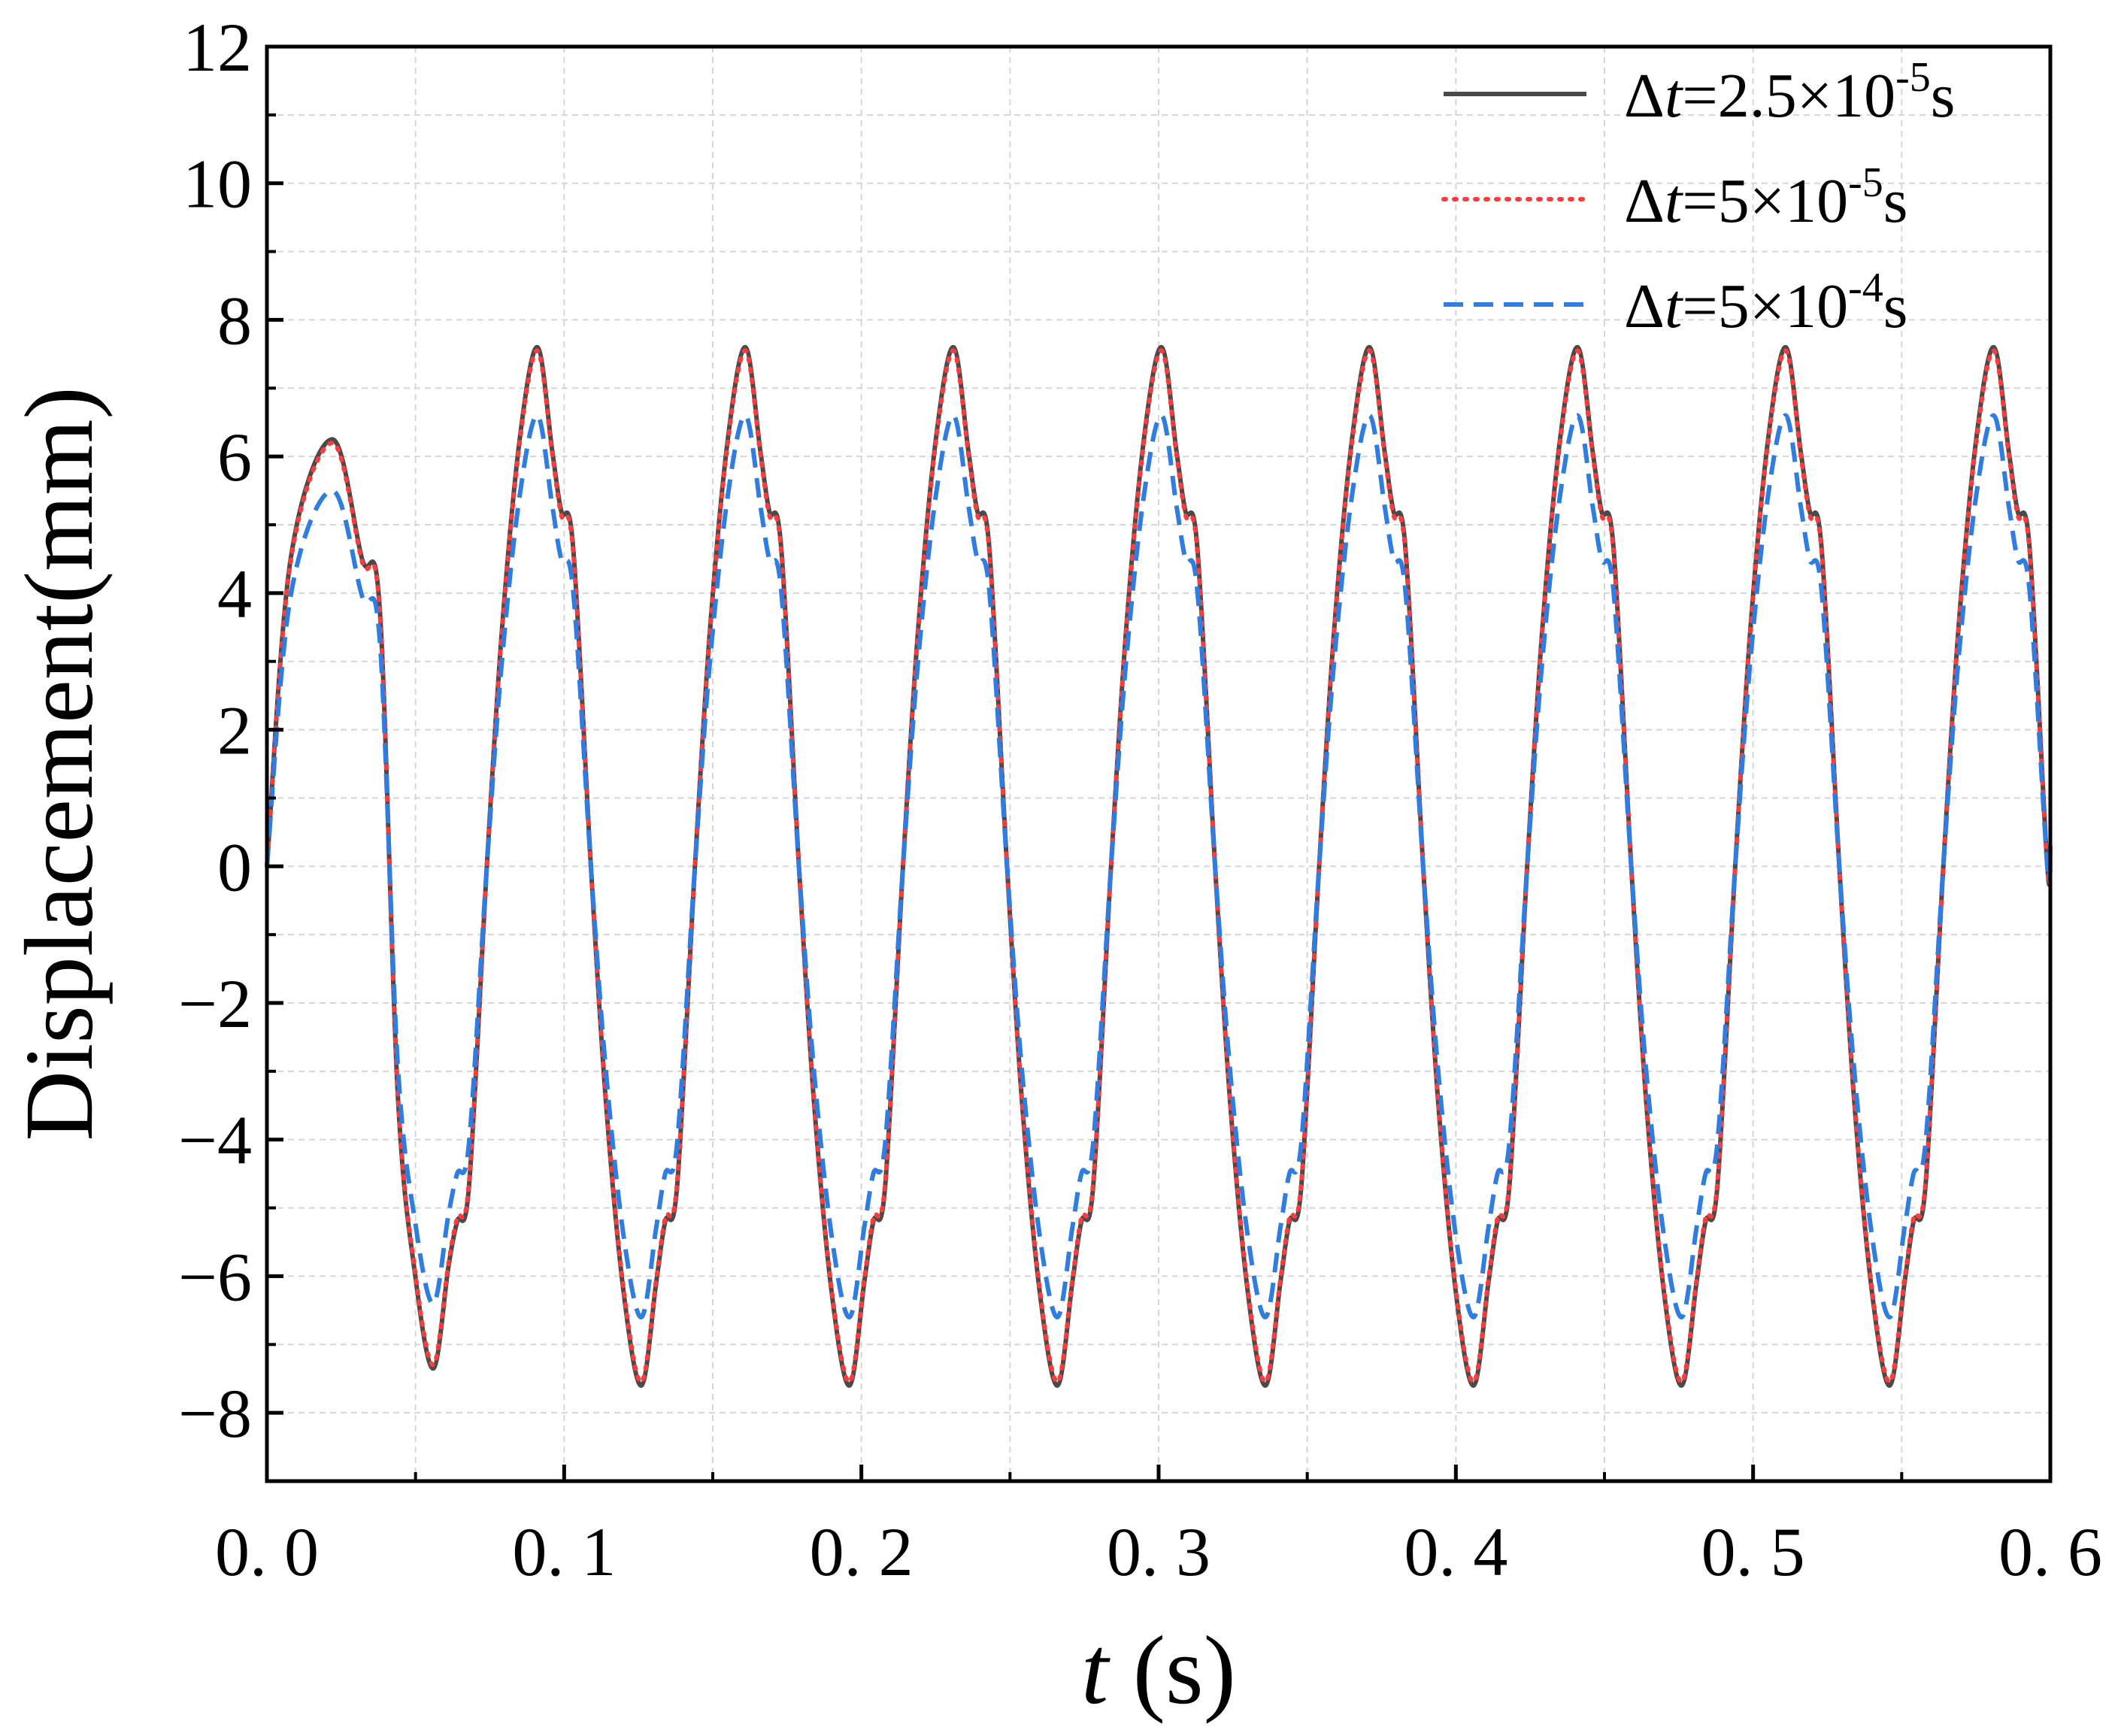  I want to click on legend: Δt=2.5×10-5s Δt=5×10-5s Δt=5×10-4s, so click(1698, 198).